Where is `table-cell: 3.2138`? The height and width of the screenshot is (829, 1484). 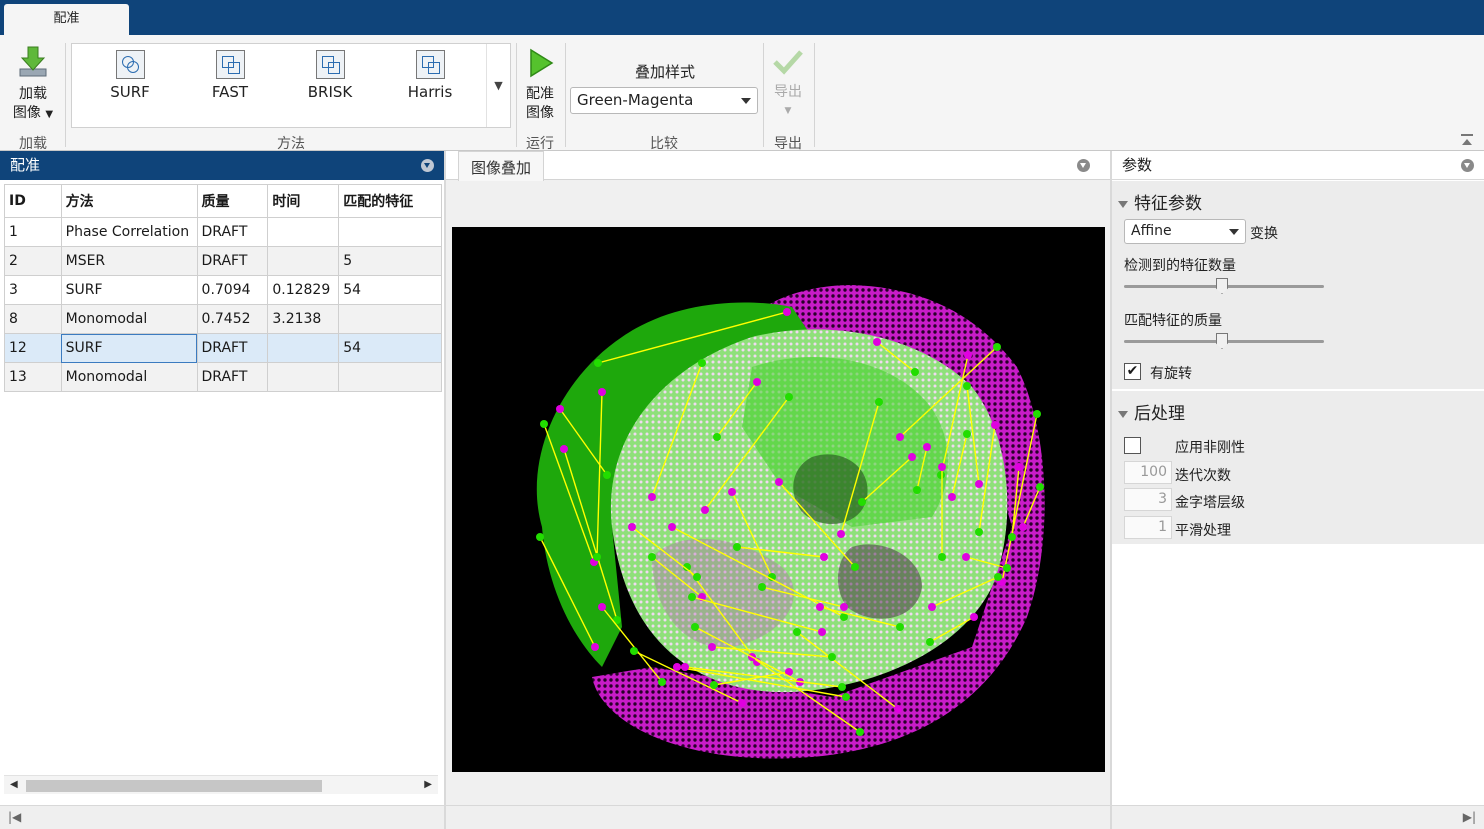
table-cell: 3.2138 is located at coordinates (303, 319).